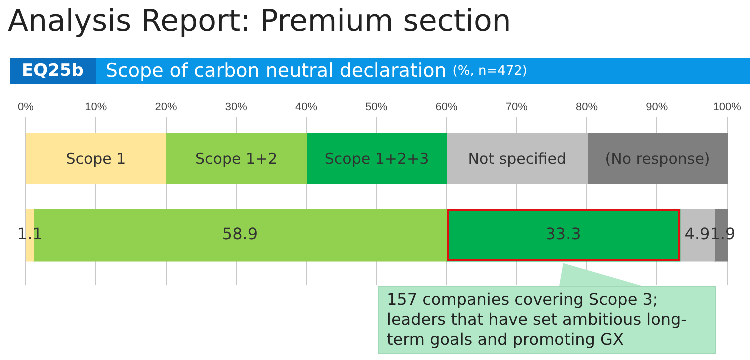 The height and width of the screenshot is (360, 750). Describe the element at coordinates (564, 234) in the screenshot. I see `data-label: 33.3` at that location.